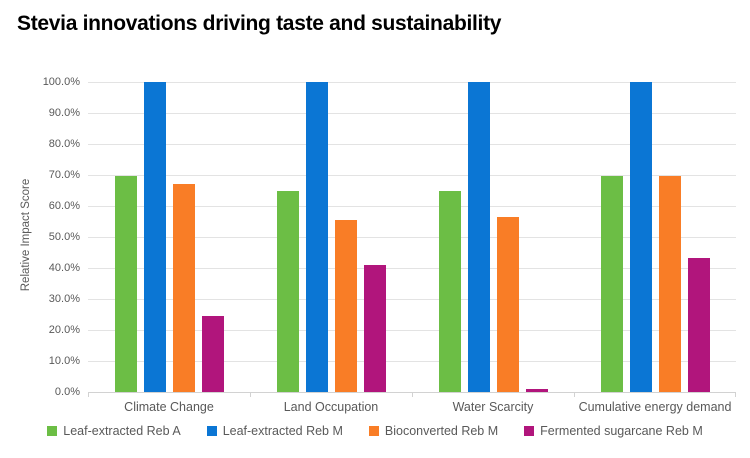 The height and width of the screenshot is (458, 750). Describe the element at coordinates (67, 392) in the screenshot. I see `y-axis-tick-label: 0.0%` at that location.